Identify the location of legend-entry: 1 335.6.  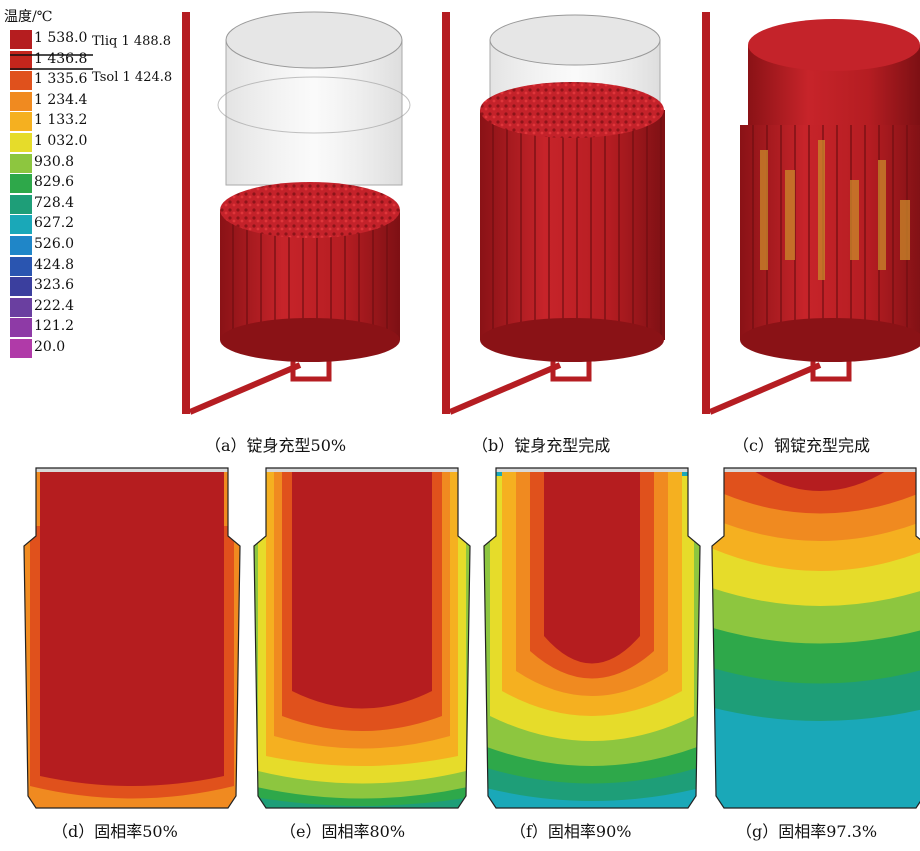
(95, 80).